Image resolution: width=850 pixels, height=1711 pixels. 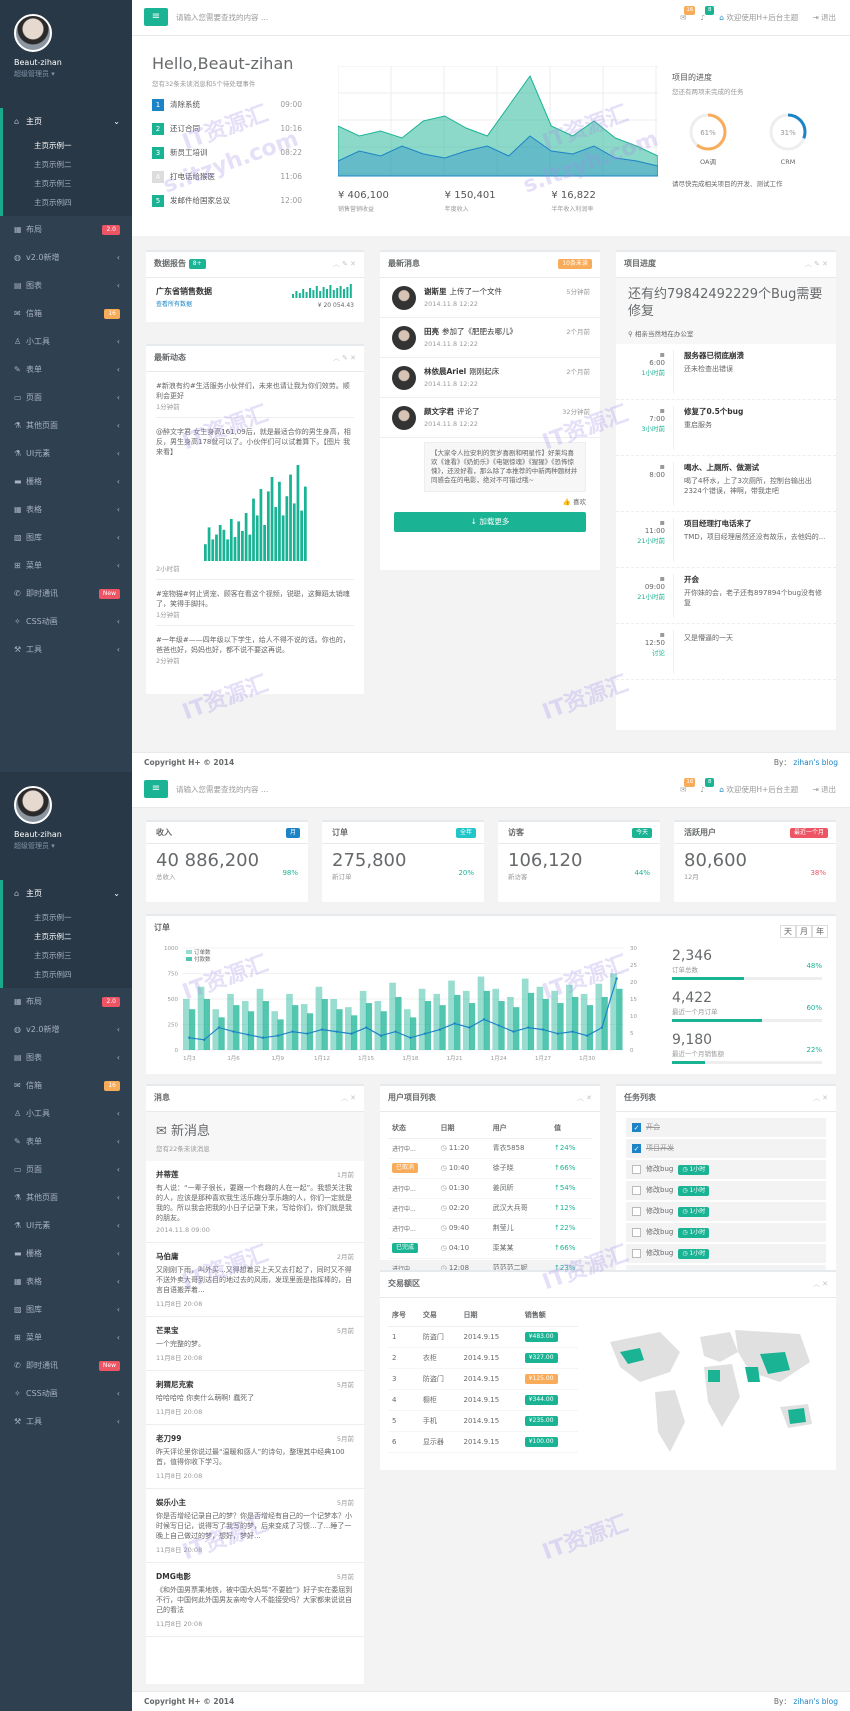 I want to click on nav-item: ♙ 小工具 ‹, so click(x=66, y=1114).